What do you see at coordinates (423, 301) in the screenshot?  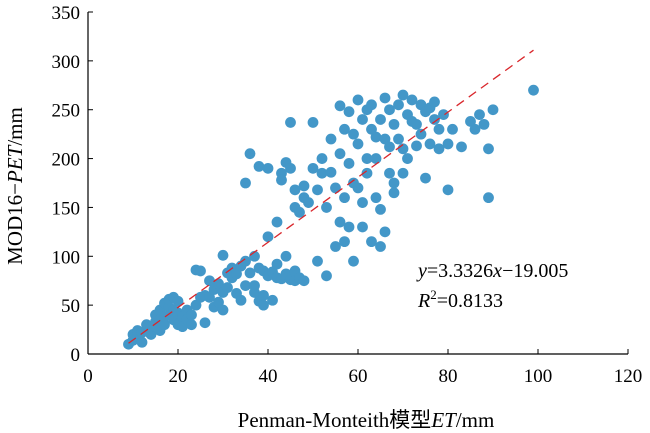 I see `r-symbol: R` at bounding box center [423, 301].